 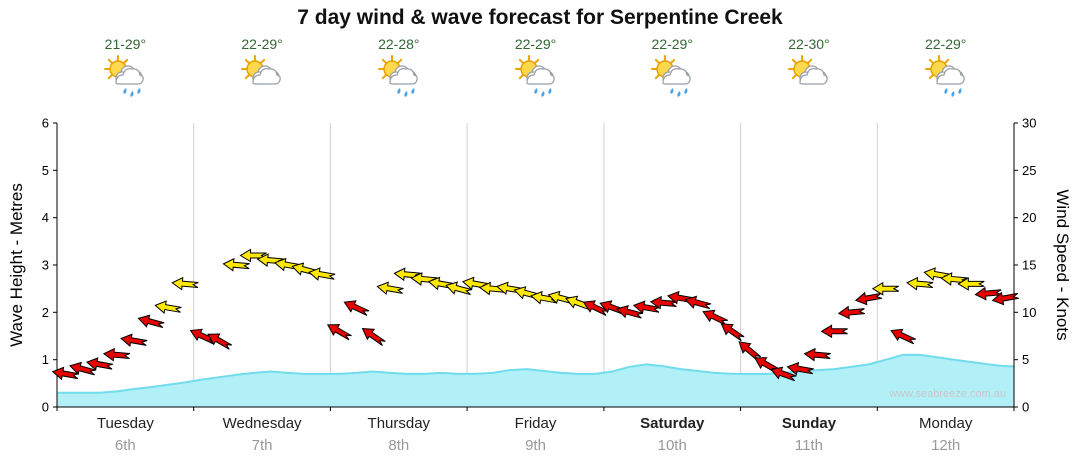 What do you see at coordinates (535, 445) in the screenshot?
I see `day-date-label: 9th` at bounding box center [535, 445].